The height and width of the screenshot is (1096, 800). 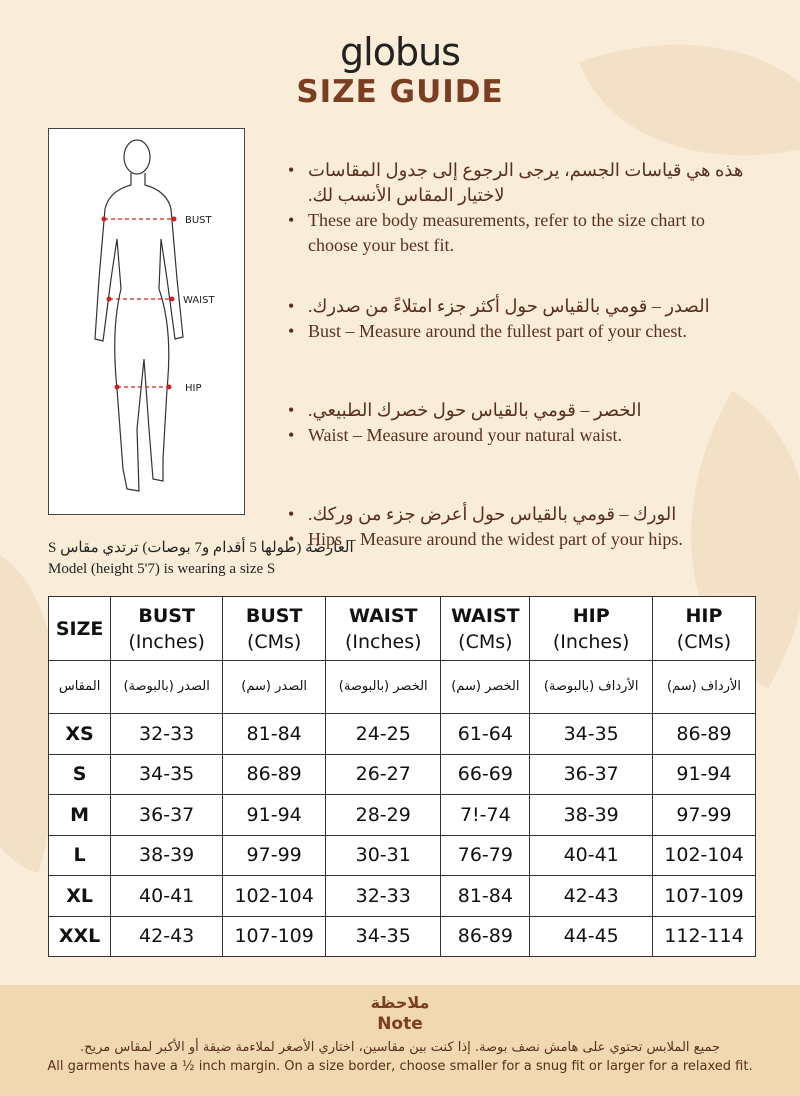 I want to click on brand-logo: globus, so click(x=400, y=52).